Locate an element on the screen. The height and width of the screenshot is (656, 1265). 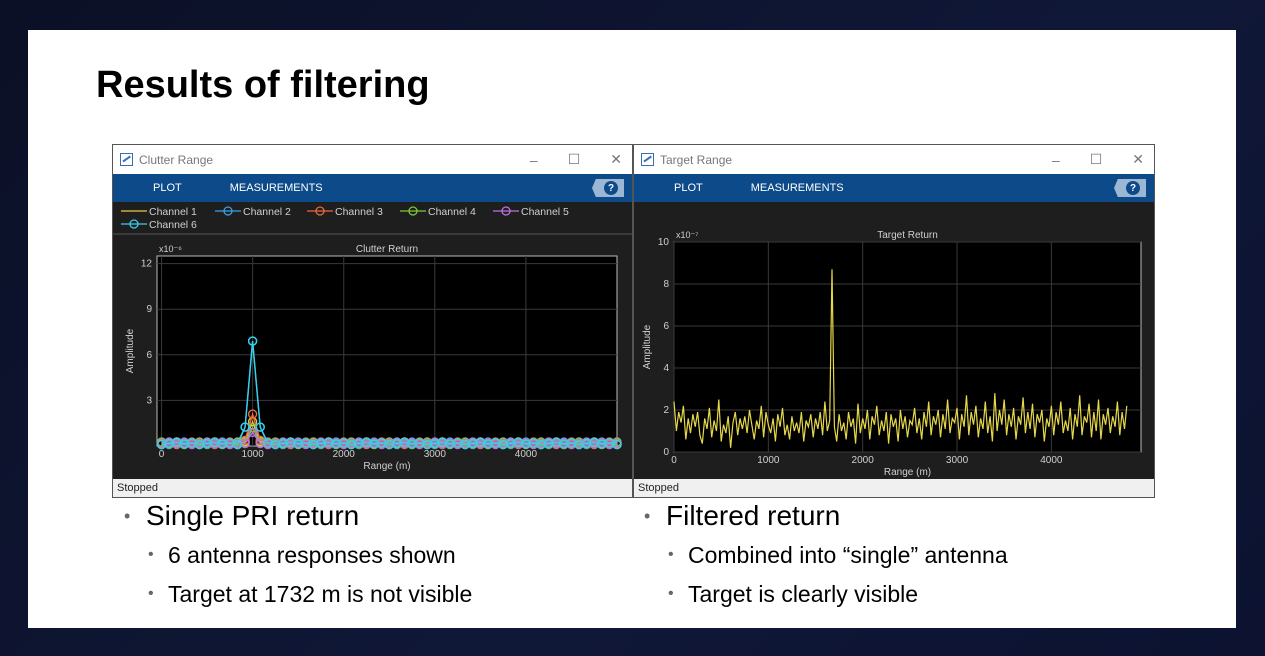
window-title: Target Range is located at coordinates (696, 159).